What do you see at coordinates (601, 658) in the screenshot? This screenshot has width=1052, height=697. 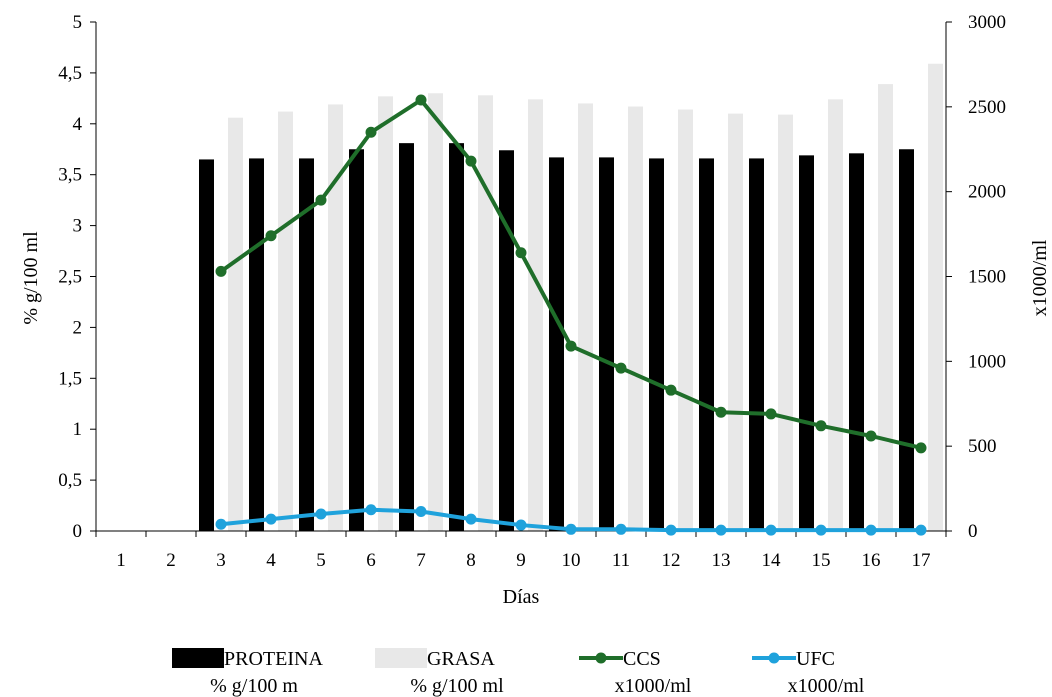 I see `legend-marker-ccs` at bounding box center [601, 658].